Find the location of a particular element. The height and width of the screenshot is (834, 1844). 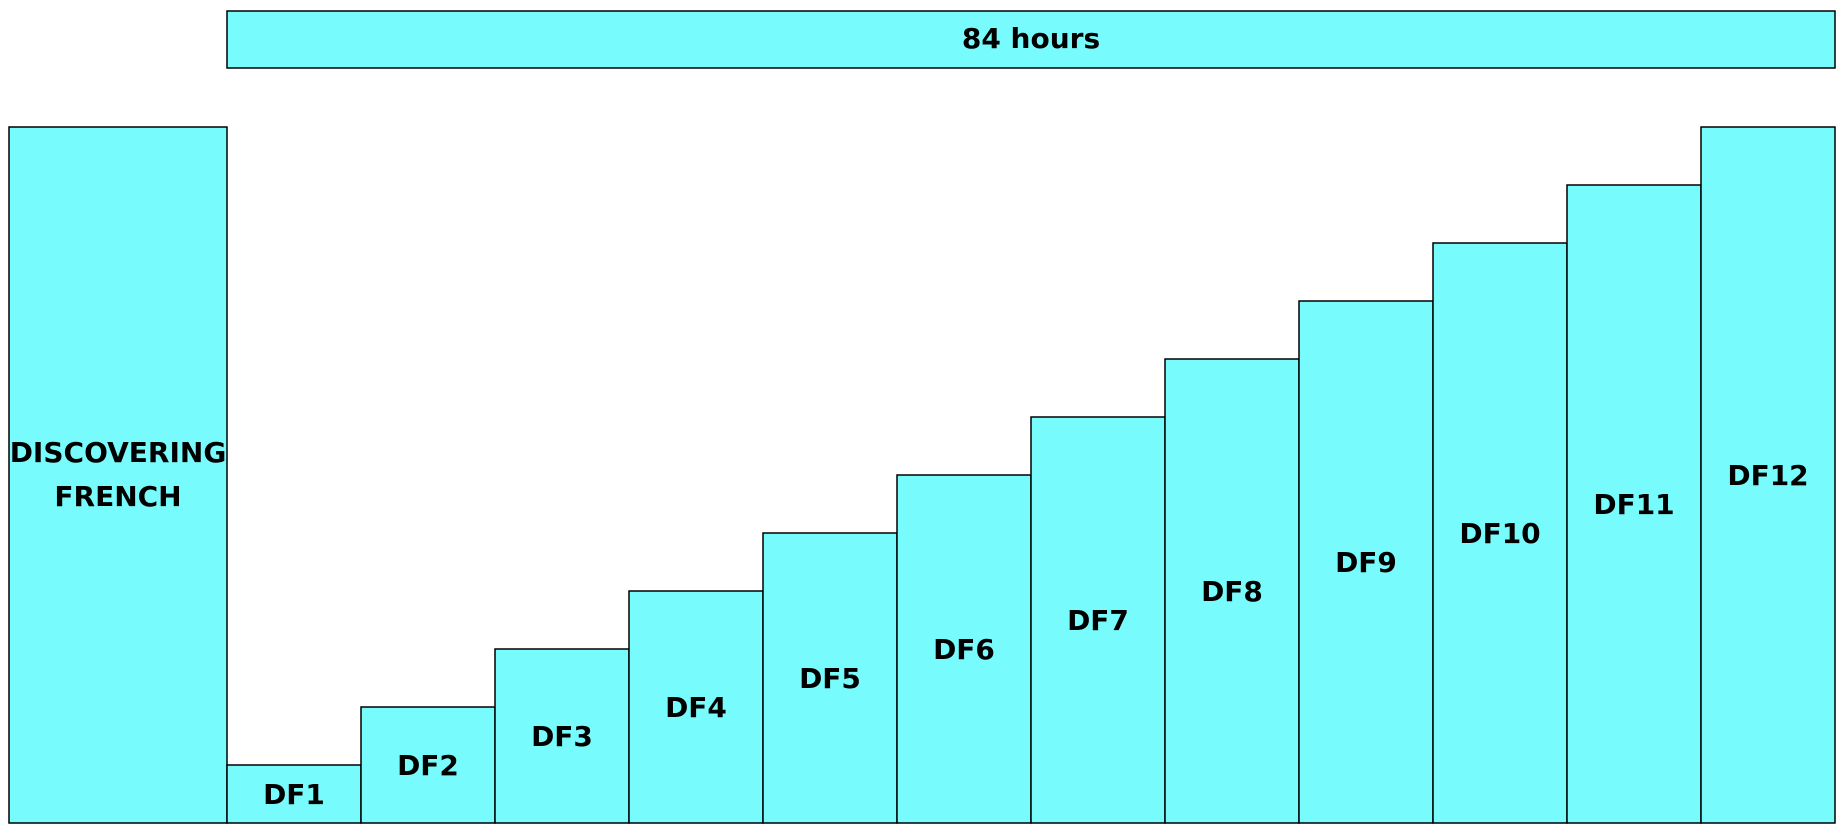

step-label: DF2 is located at coordinates (428, 765).